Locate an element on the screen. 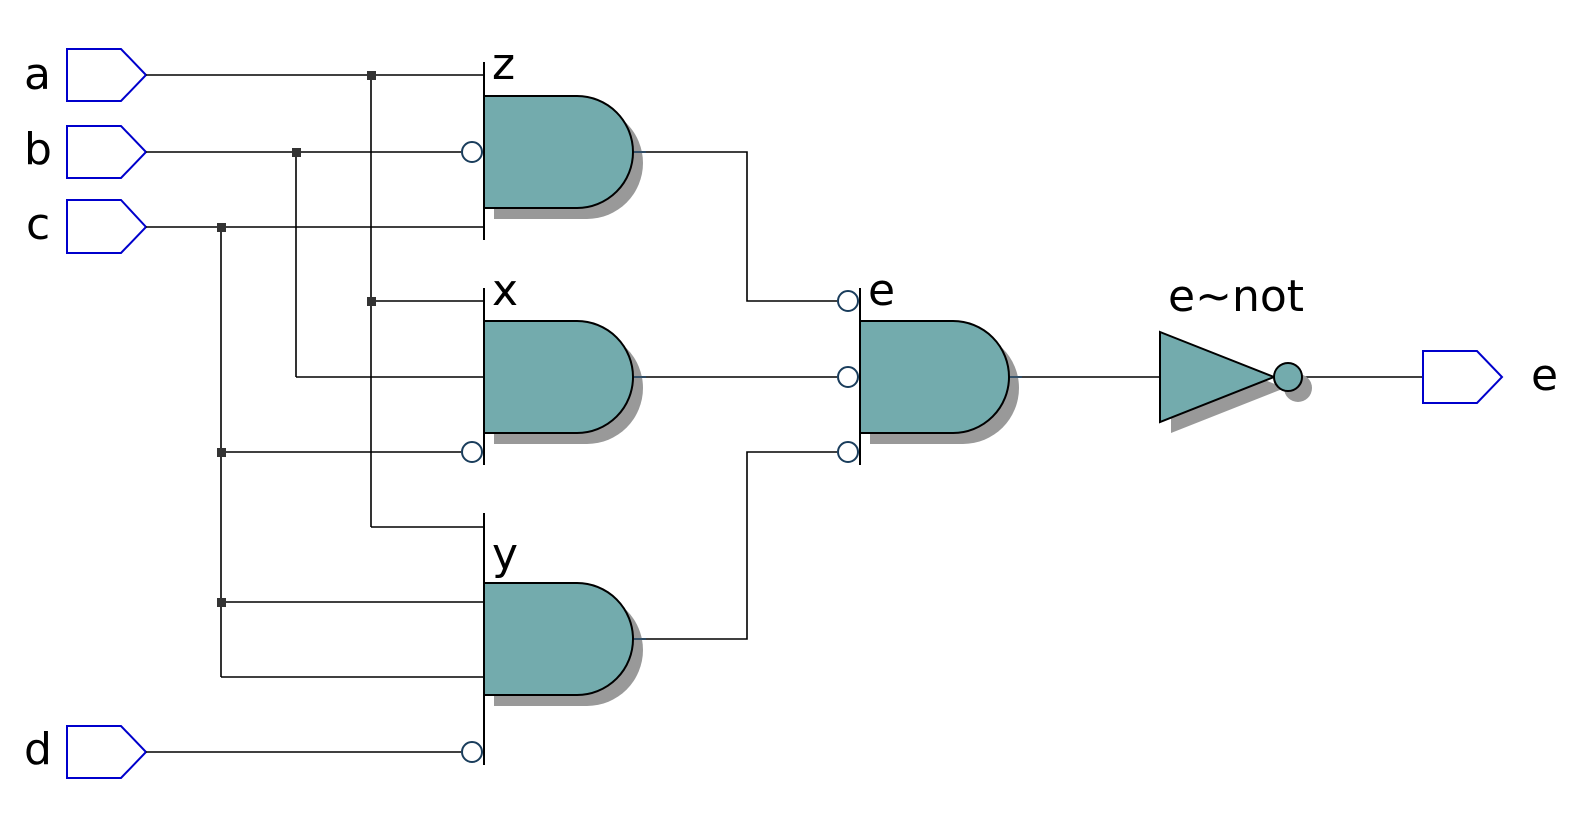  junction-b is located at coordinates (296, 152).